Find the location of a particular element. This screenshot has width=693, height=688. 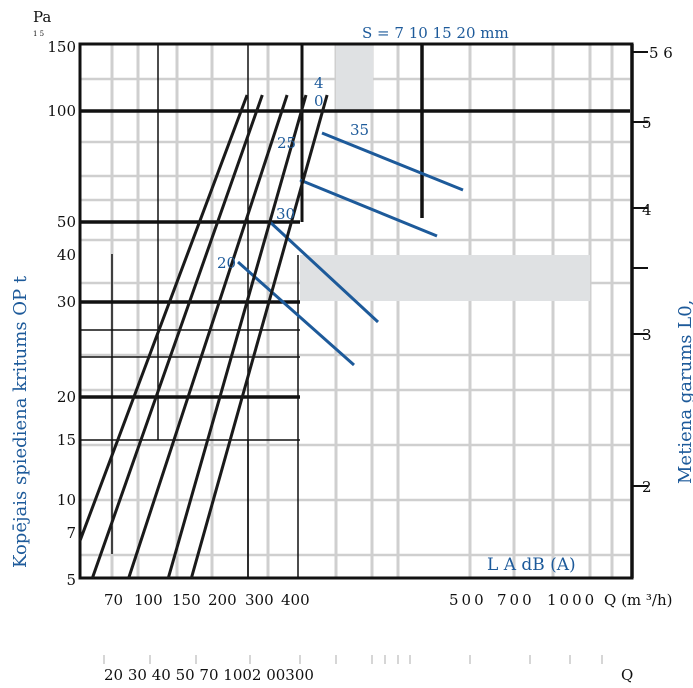

noise-label: 30 is located at coordinates (285, 214).